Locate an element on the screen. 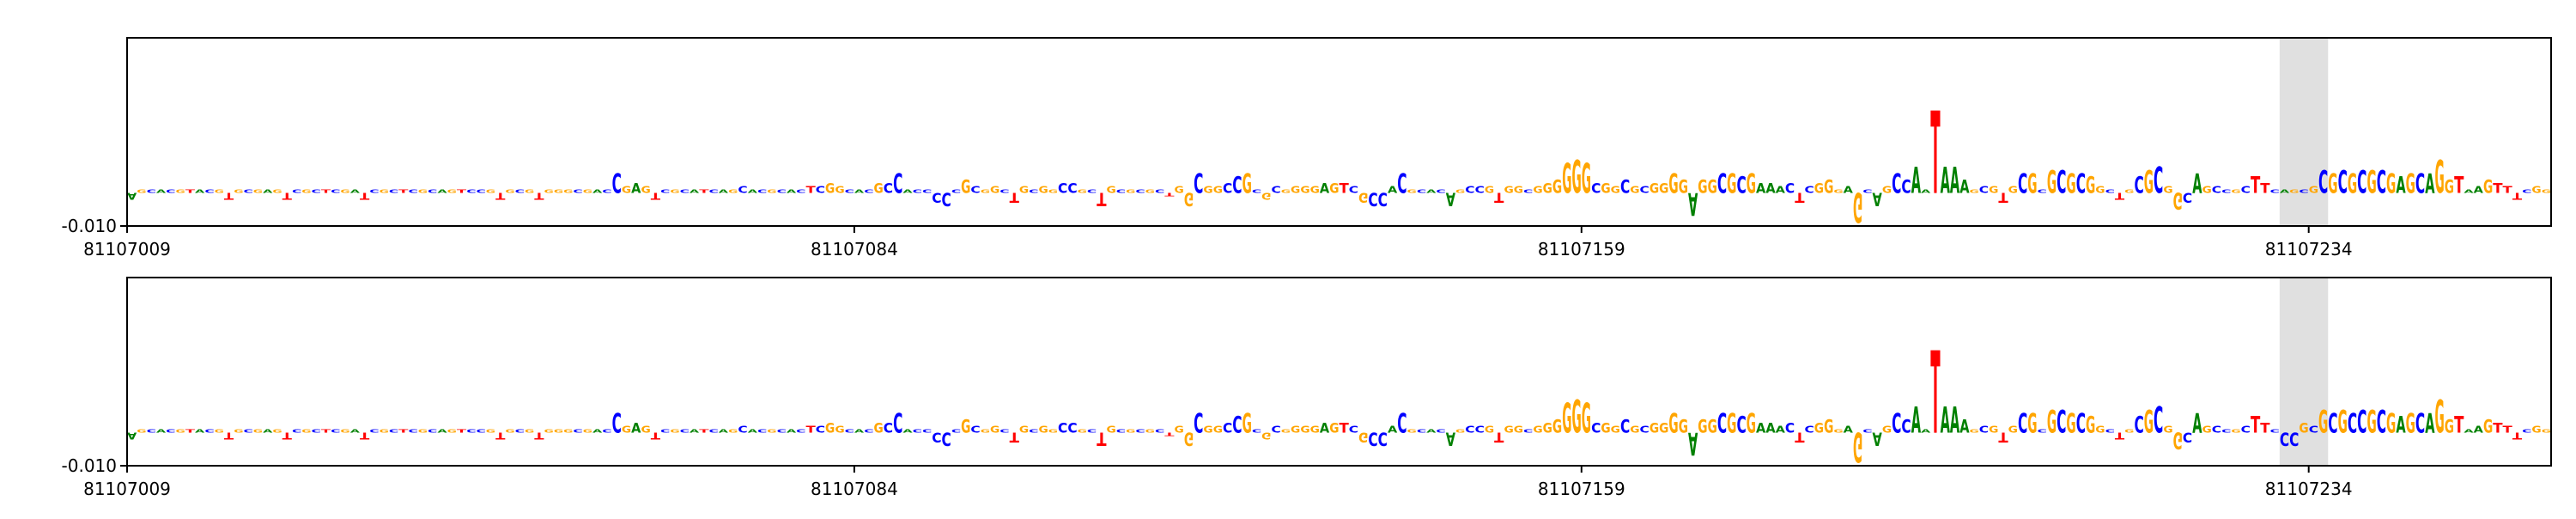  x-tick-label: 81107159 is located at coordinates (1581, 489).